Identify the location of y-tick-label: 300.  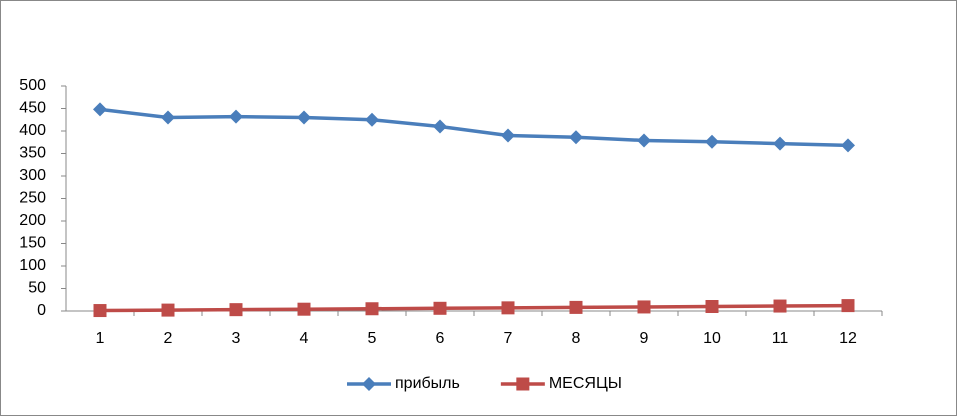
(32, 175).